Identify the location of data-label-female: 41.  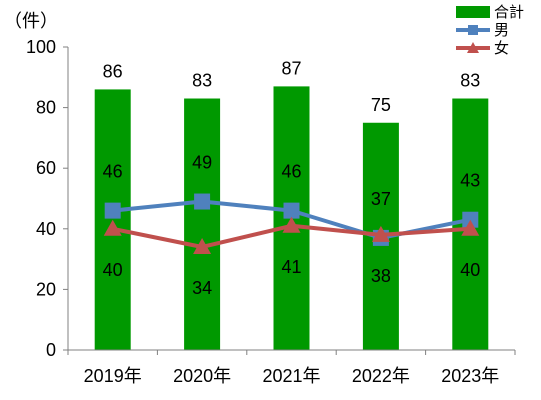
(291, 267).